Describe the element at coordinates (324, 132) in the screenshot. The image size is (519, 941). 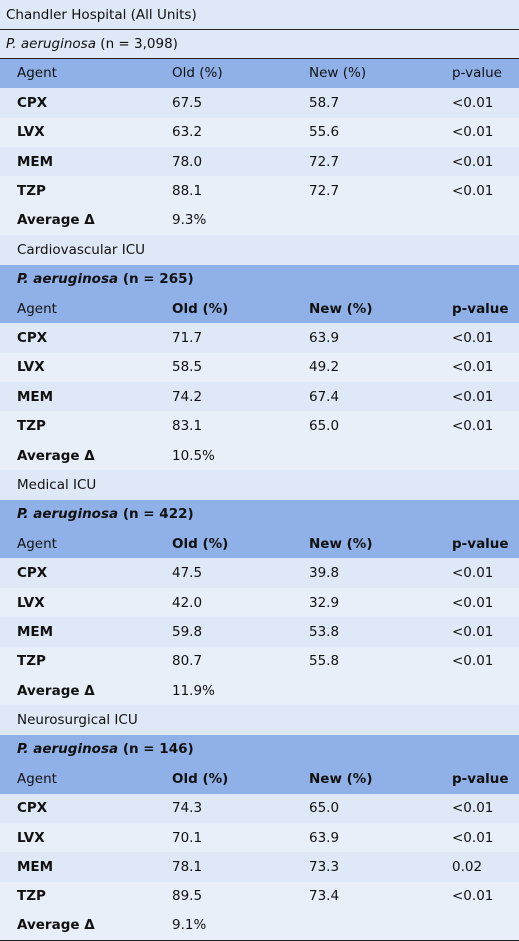
I see `cell: 55.6` at that location.